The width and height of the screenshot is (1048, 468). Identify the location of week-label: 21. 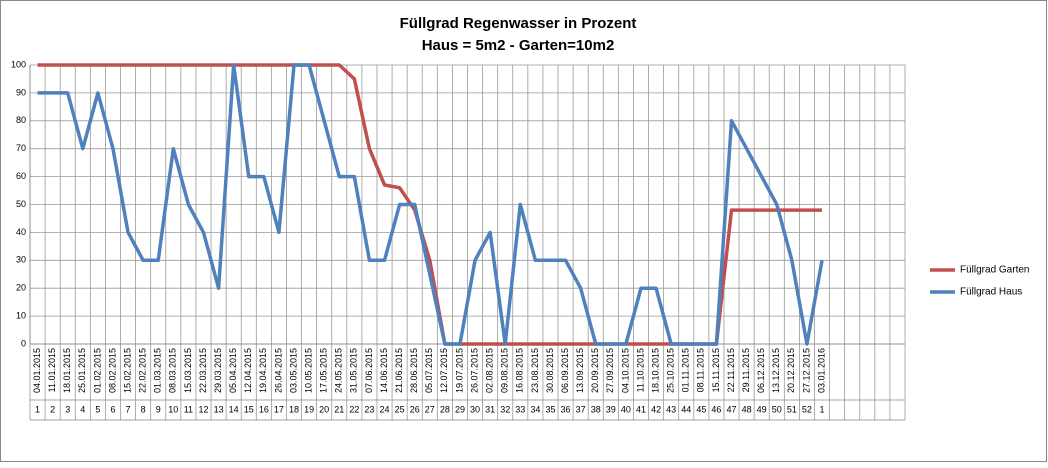
(339, 409).